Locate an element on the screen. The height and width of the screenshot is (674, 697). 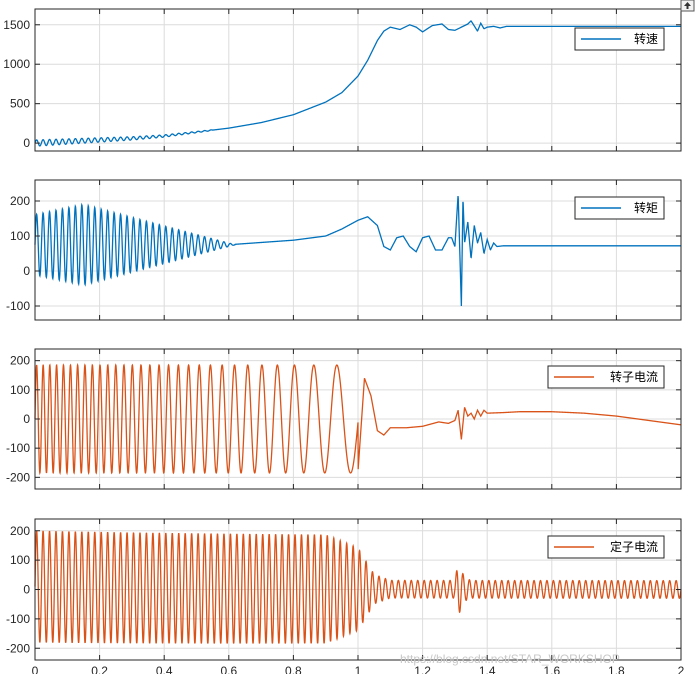
legend-label: 转子电流 is located at coordinates (634, 376).